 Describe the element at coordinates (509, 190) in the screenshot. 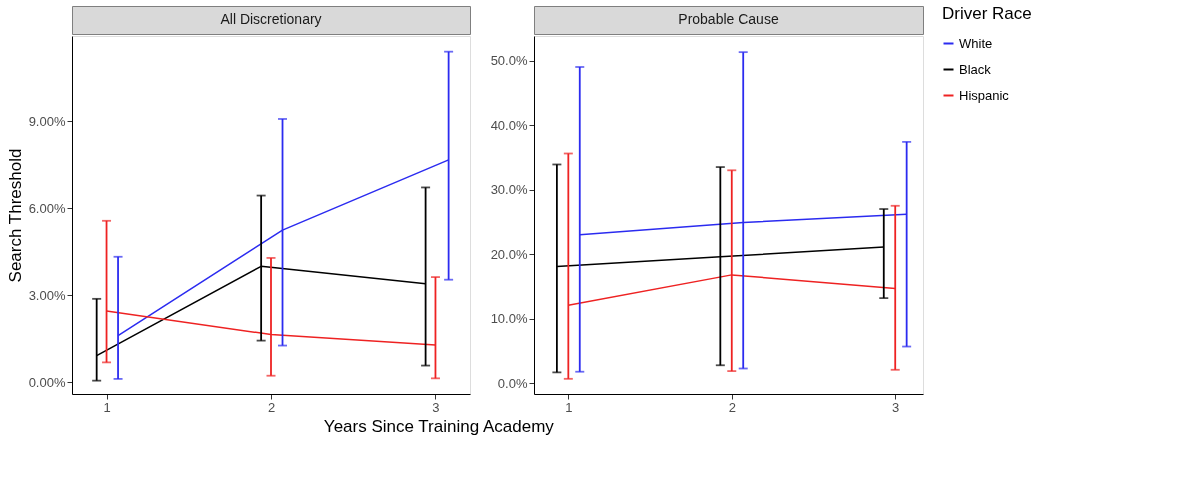

I see `y-tick-label: 30.0%` at that location.